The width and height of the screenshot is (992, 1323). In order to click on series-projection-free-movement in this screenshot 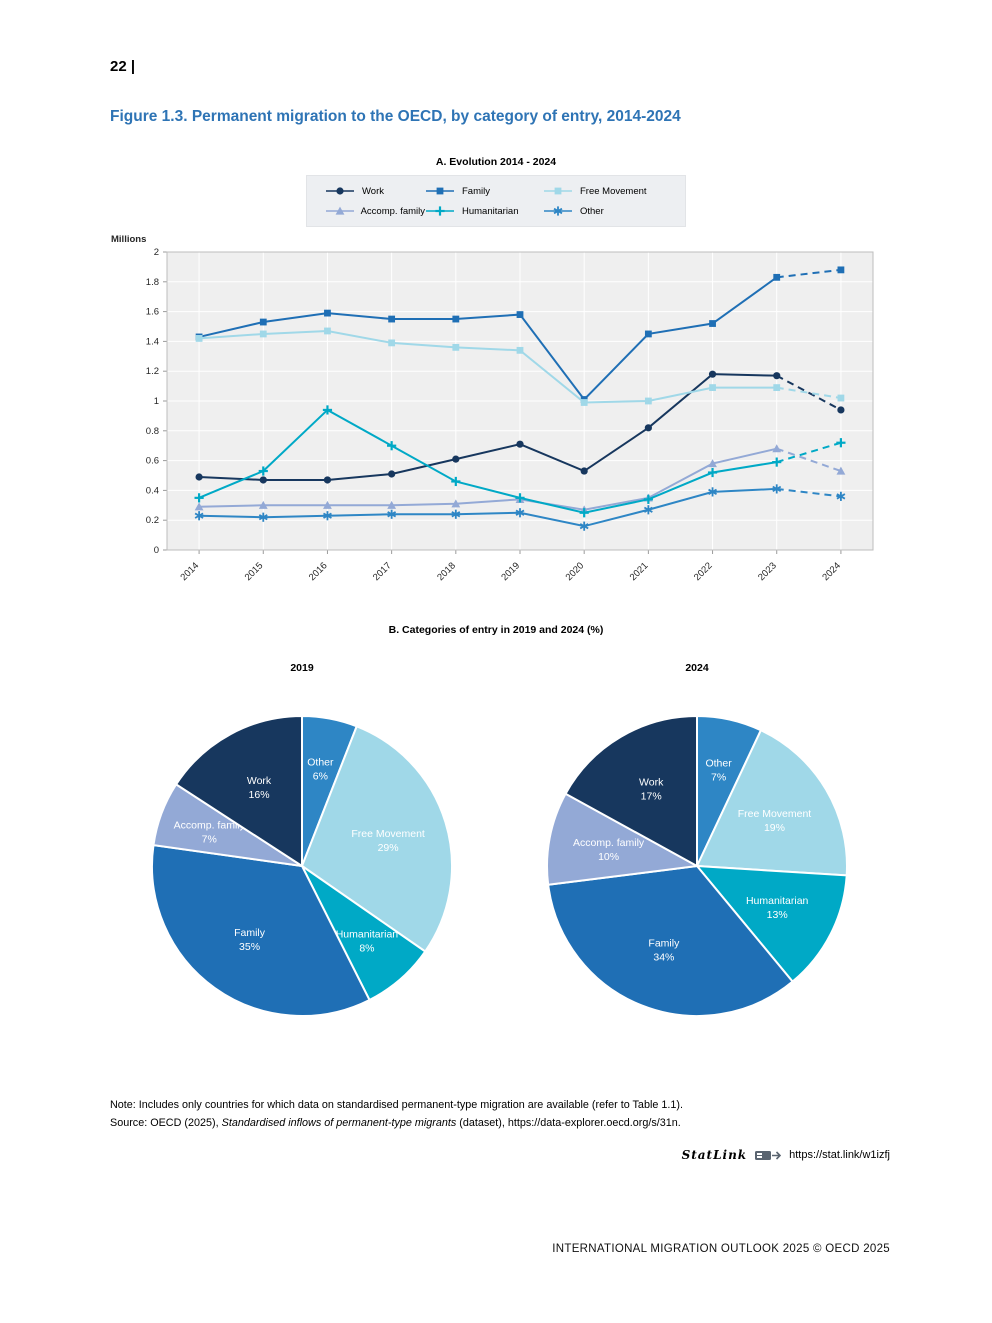, I will do `click(809, 393)`.